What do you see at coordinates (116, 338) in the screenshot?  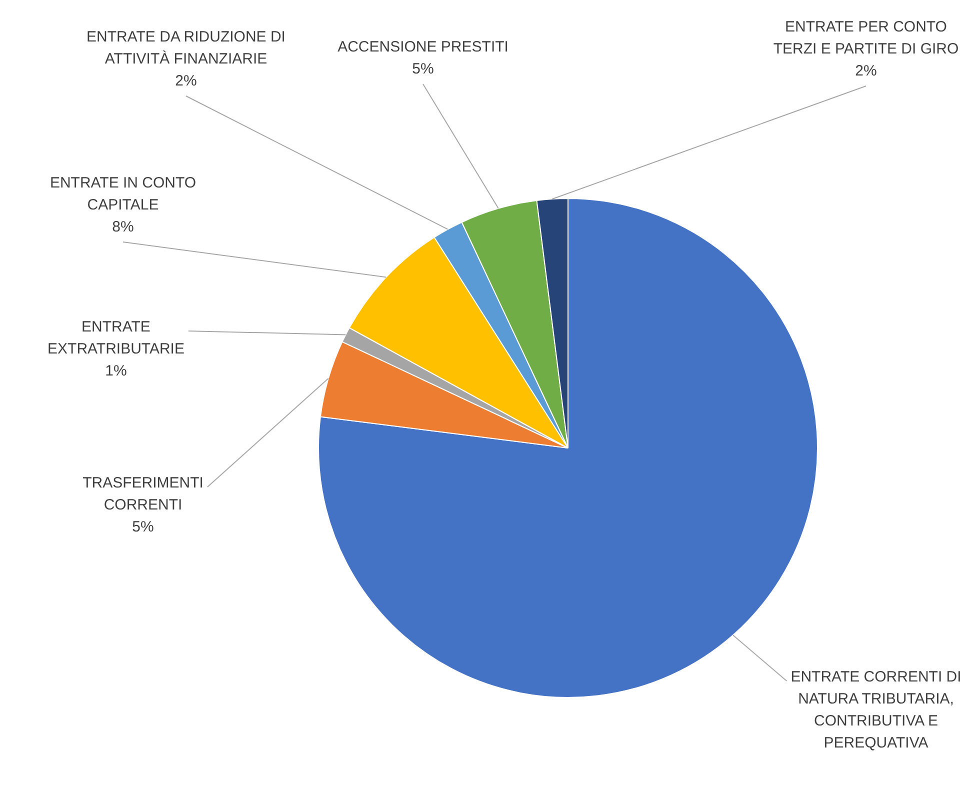 I see `slice-label: ENTRATE EXTRATRIBUTARIE` at bounding box center [116, 338].